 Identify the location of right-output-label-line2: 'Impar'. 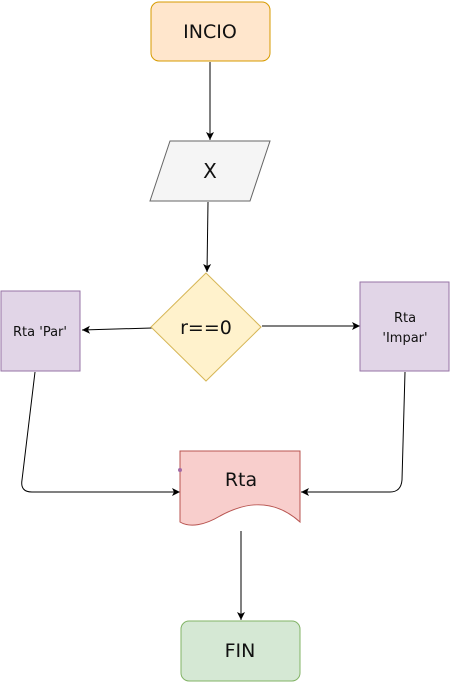
(404, 338).